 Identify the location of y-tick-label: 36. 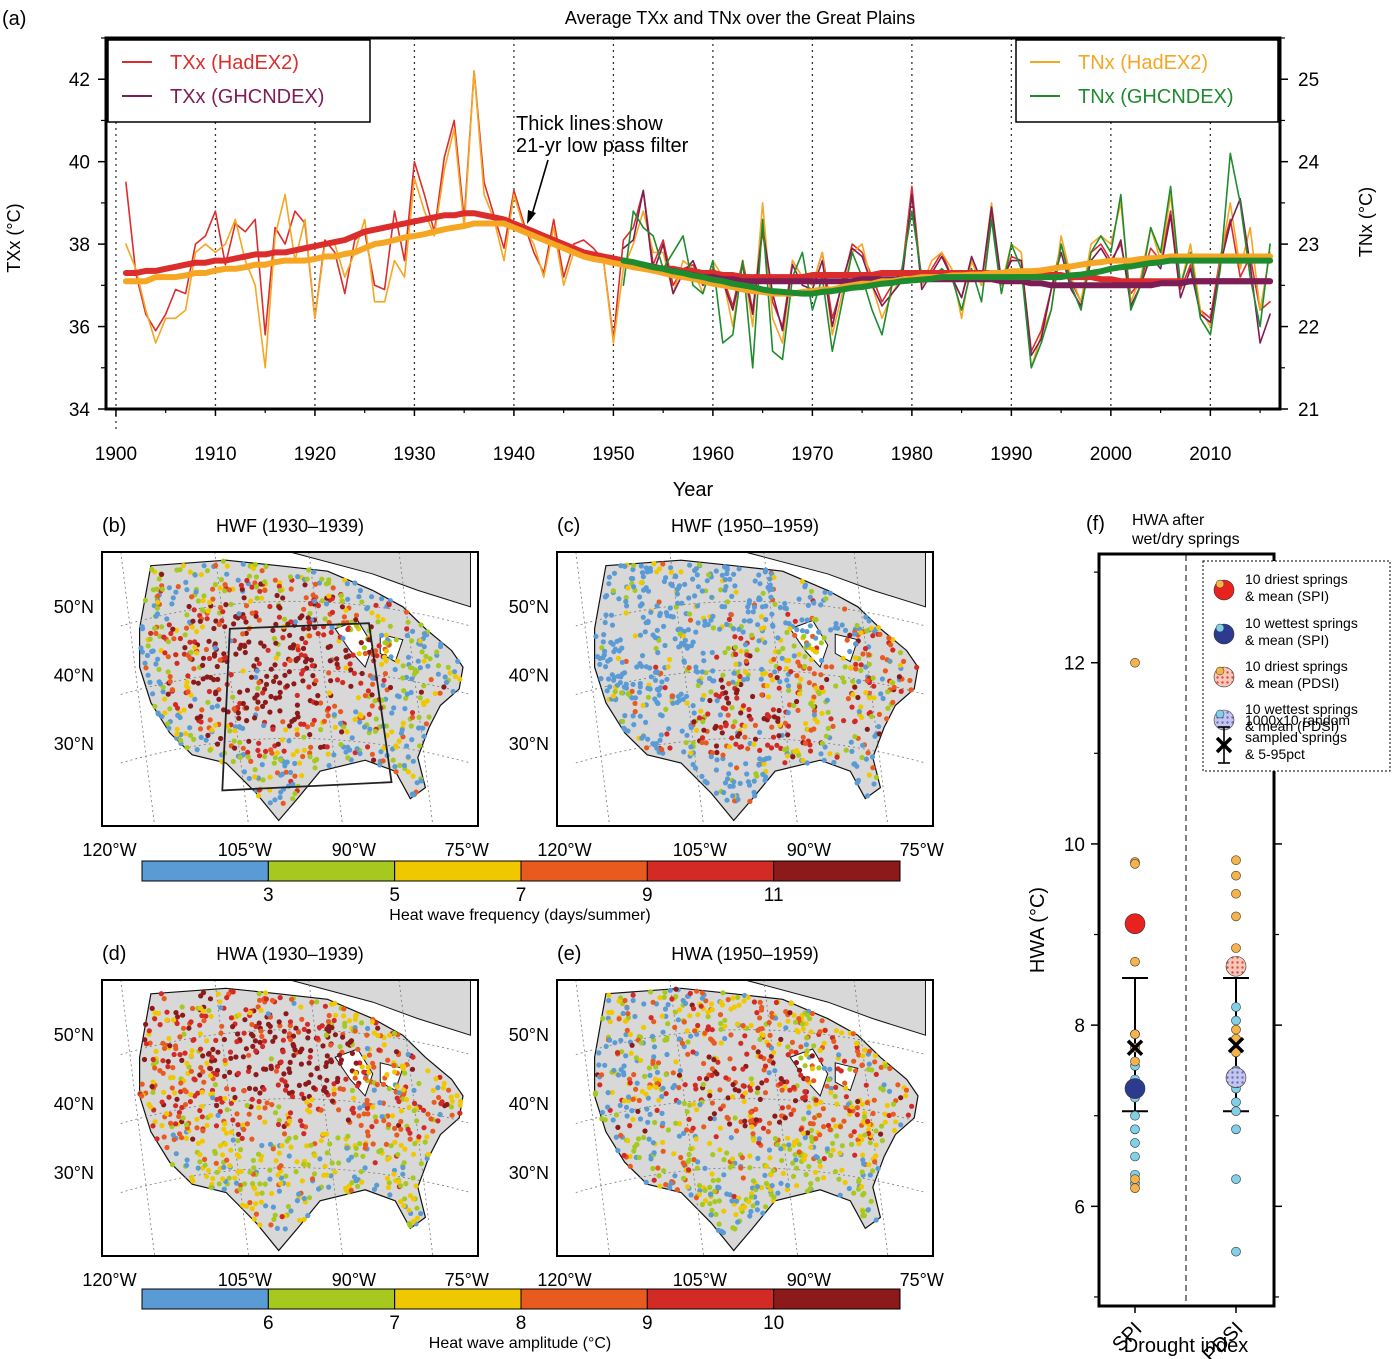
(79, 328).